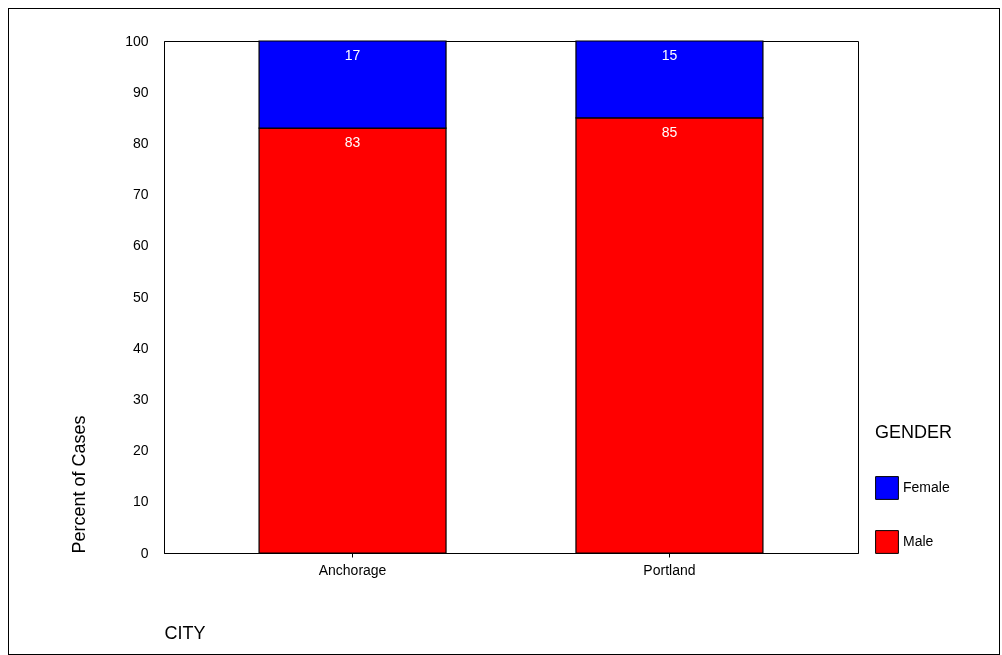  What do you see at coordinates (352, 55) in the screenshot?
I see `data-label: 17` at bounding box center [352, 55].